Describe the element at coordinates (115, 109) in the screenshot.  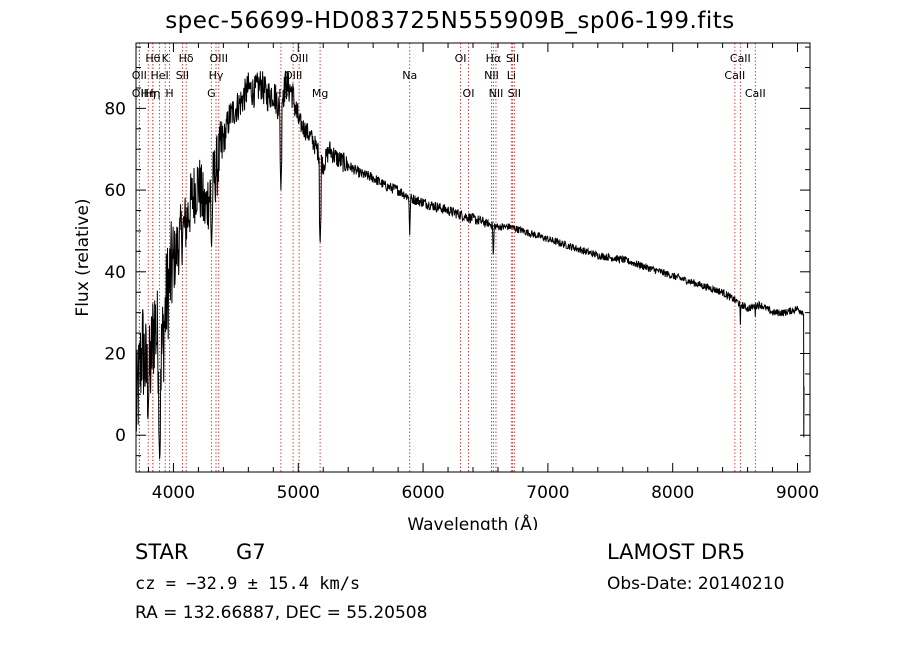
I see `y-tick-label: 80` at that location.